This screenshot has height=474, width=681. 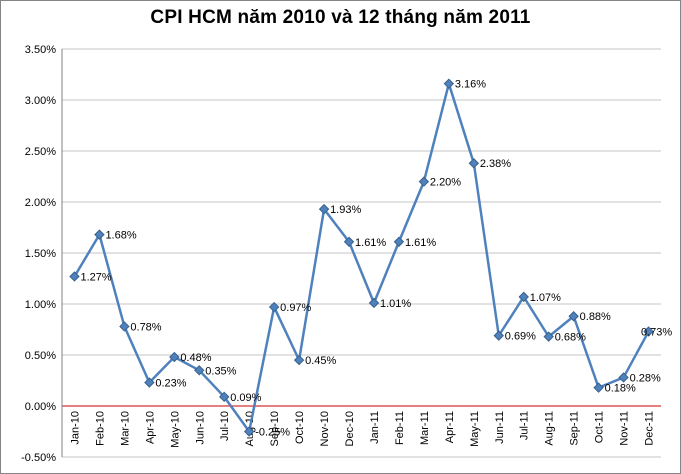 I want to click on x-axis-tick-label: Nov-11, so click(x=625, y=428).